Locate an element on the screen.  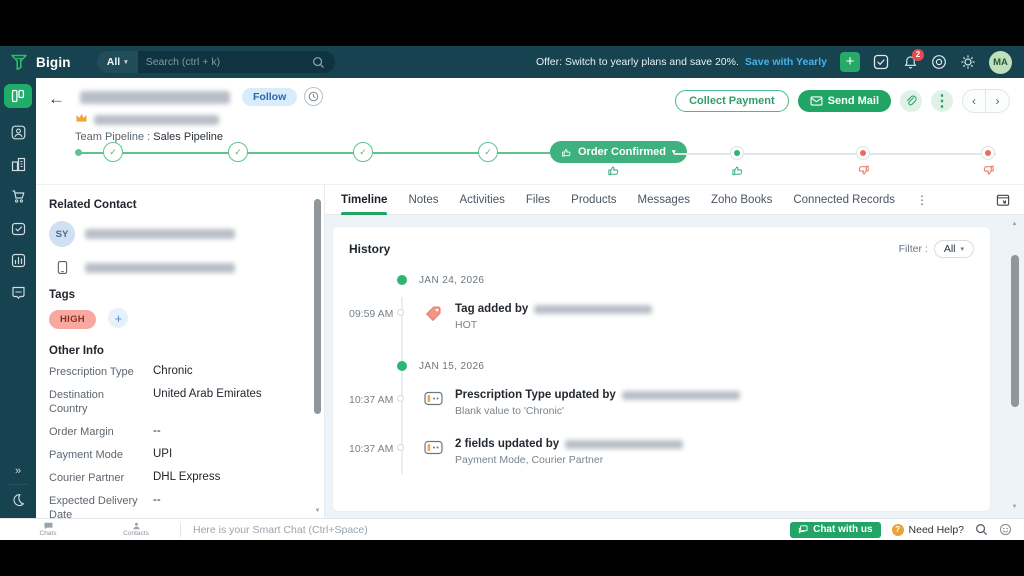
rail-pipelines-icon is located at coordinates (18, 96).